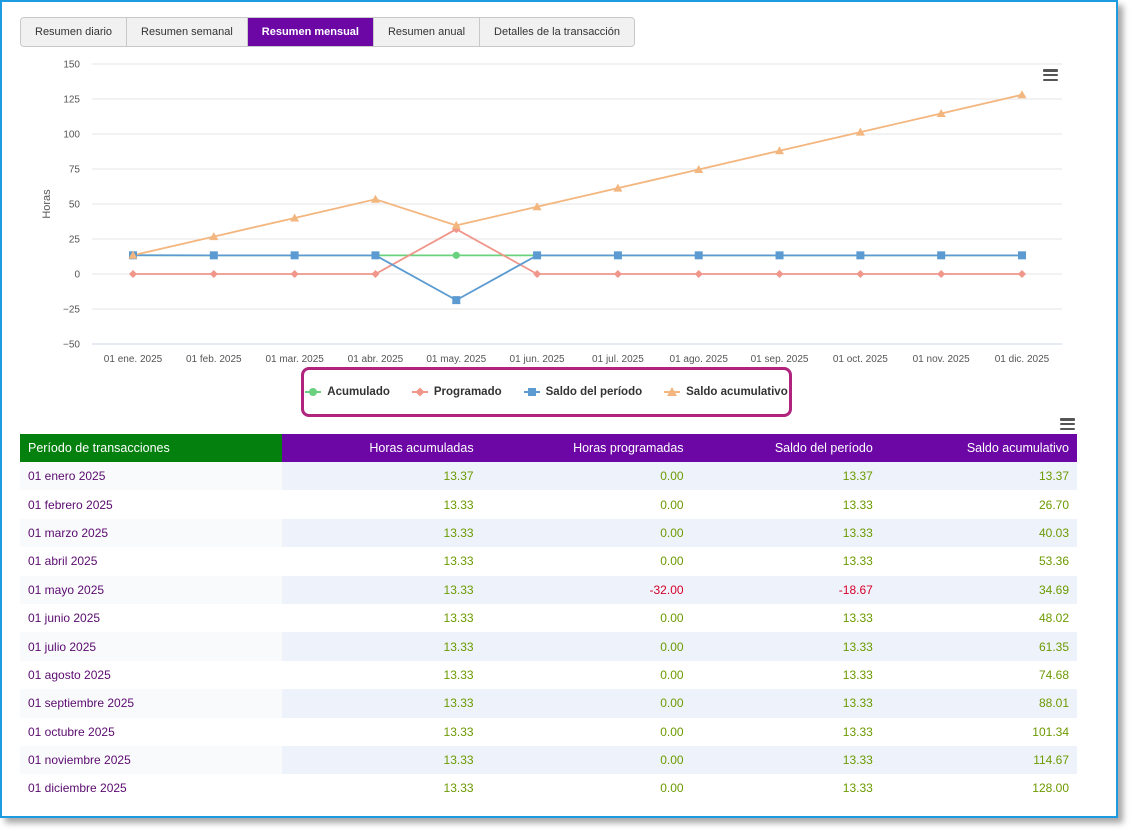 This screenshot has height=831, width=1132. Describe the element at coordinates (376, 359) in the screenshot. I see `x-tick-label: 01 abr. 2025` at that location.